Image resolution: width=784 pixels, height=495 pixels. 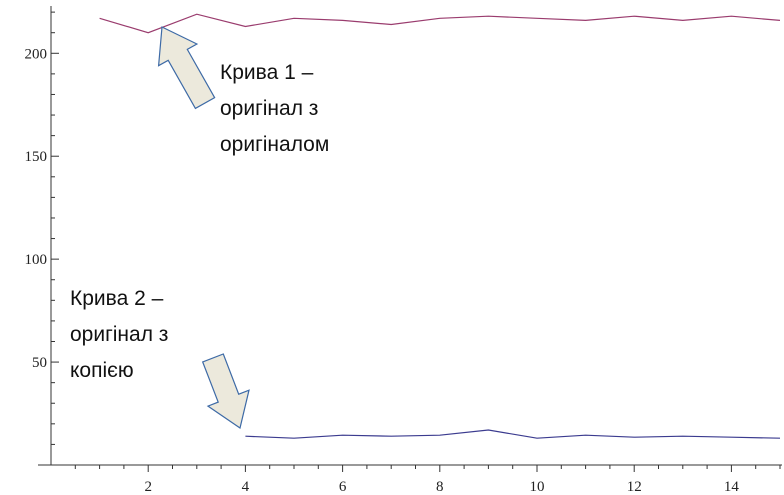 What do you see at coordinates (440, 487) in the screenshot?
I see `x-tick-label: 8` at bounding box center [440, 487].